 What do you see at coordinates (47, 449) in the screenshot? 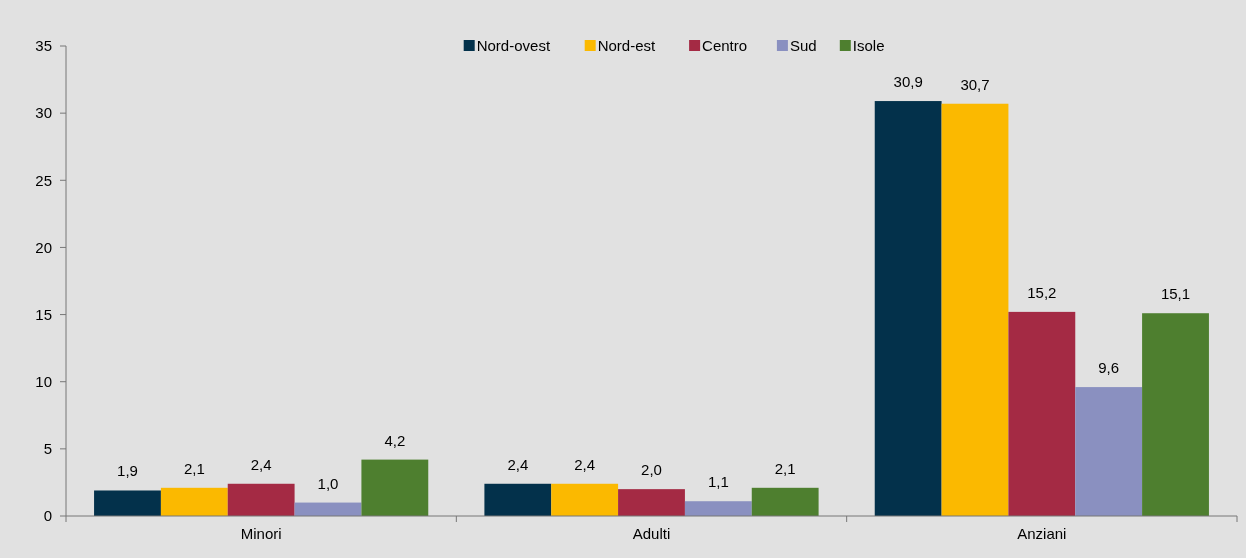
I see `y-tick-label: 5` at bounding box center [47, 449].